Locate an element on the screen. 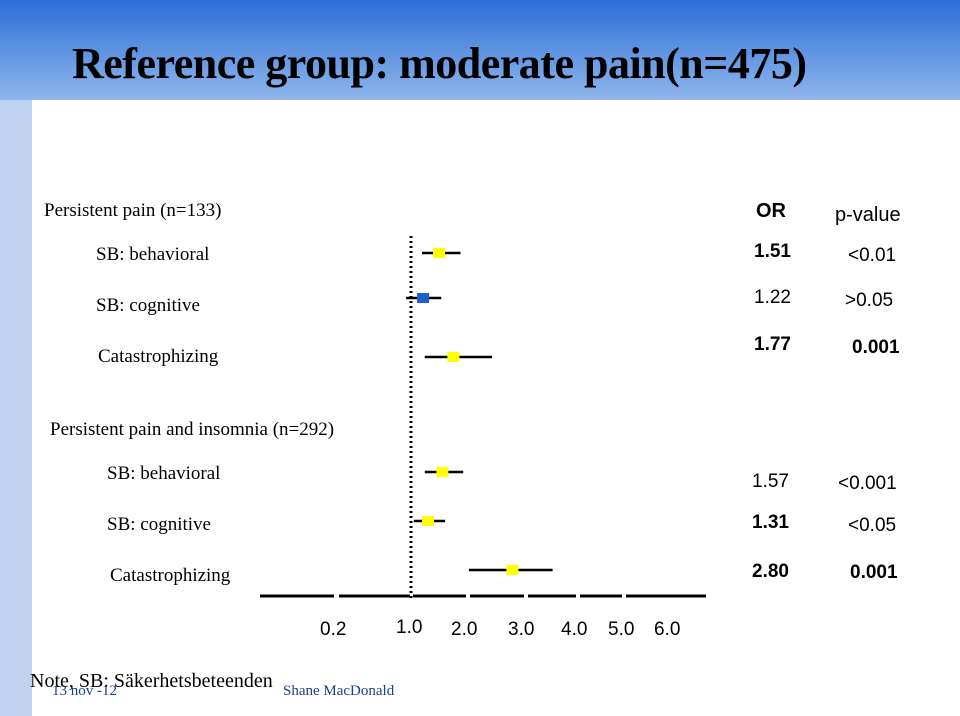 Image resolution: width=960 pixels, height=716 pixels. or-value: 1.22 is located at coordinates (772, 297).